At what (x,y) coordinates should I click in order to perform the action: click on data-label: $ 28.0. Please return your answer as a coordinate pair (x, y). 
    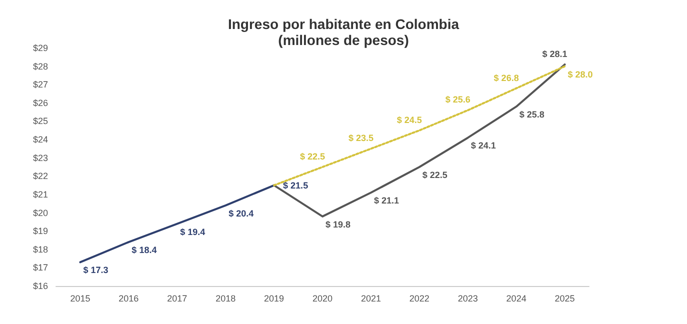
    Looking at the image, I should click on (580, 74).